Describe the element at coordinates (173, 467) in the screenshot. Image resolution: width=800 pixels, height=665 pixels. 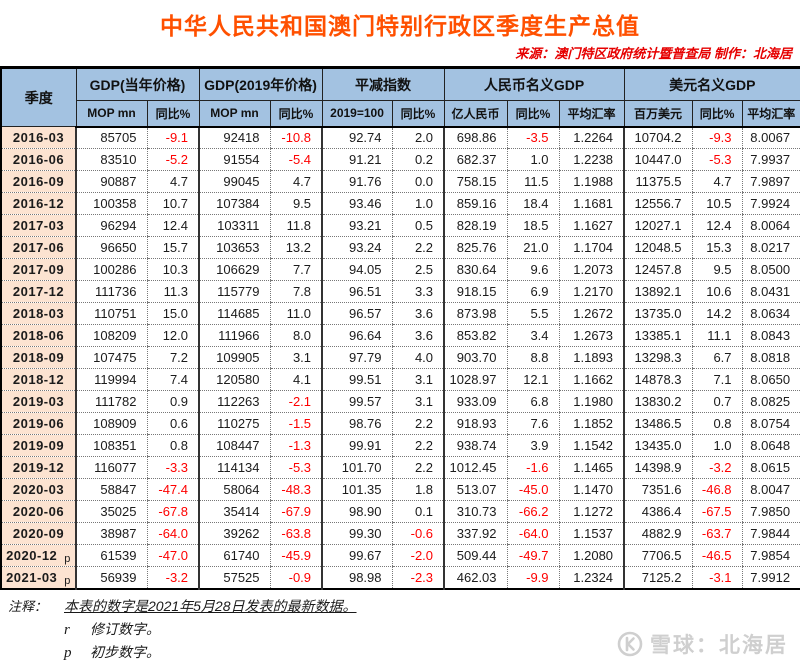
I see `value-cell: -3.3` at that location.